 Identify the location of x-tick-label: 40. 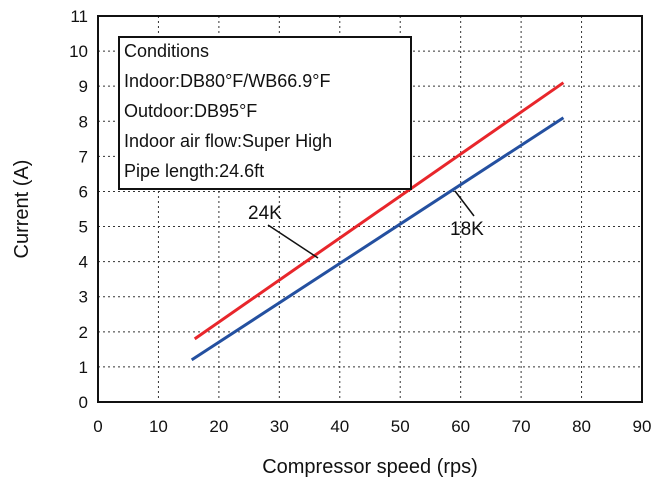
(339, 426).